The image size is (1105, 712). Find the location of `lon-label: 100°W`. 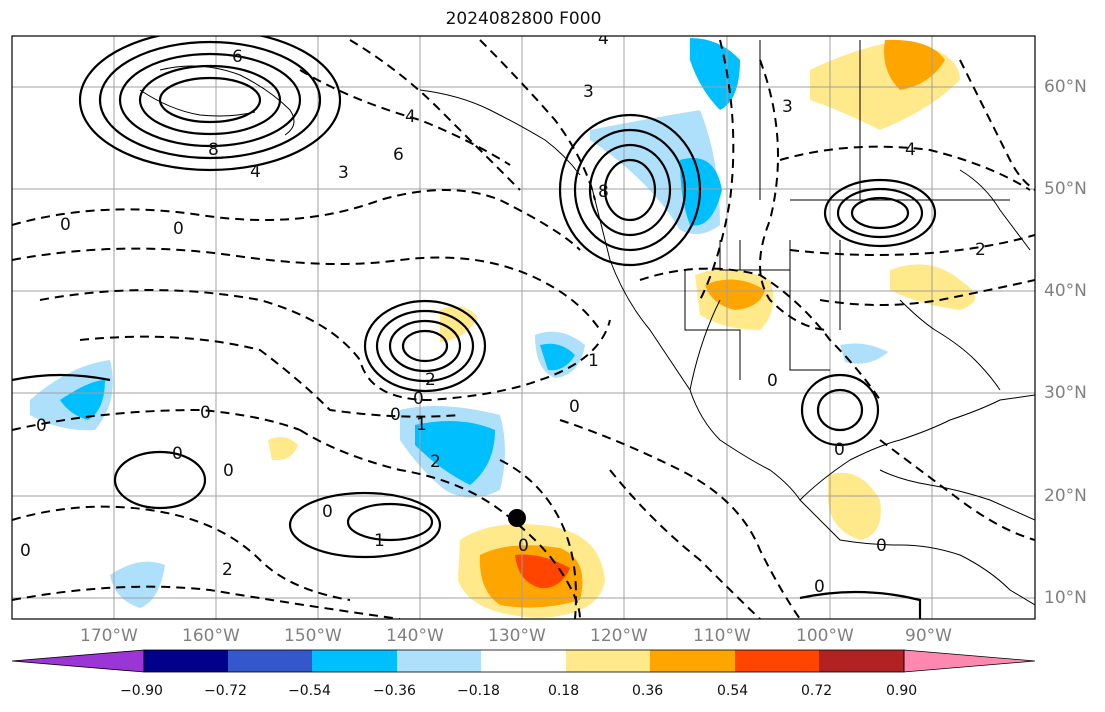

lon-label: 100°W is located at coordinates (825, 636).